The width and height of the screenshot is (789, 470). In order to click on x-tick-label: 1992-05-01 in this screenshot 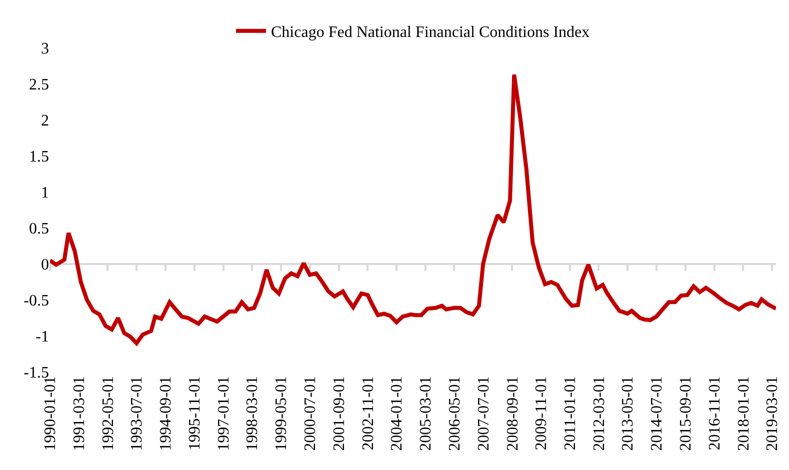, I will do `click(108, 413)`.